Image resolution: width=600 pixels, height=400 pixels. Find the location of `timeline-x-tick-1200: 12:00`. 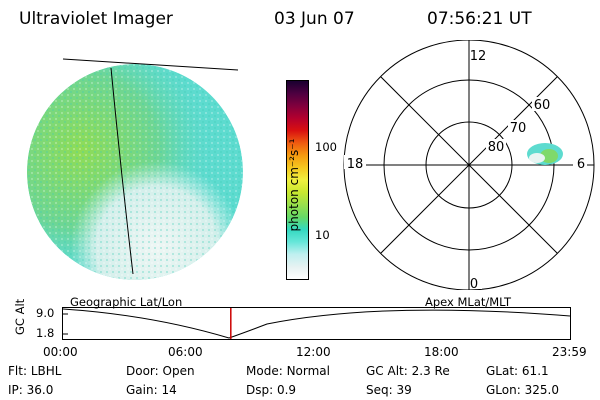

timeline-x-tick-1200: 12:00 is located at coordinates (313, 352).